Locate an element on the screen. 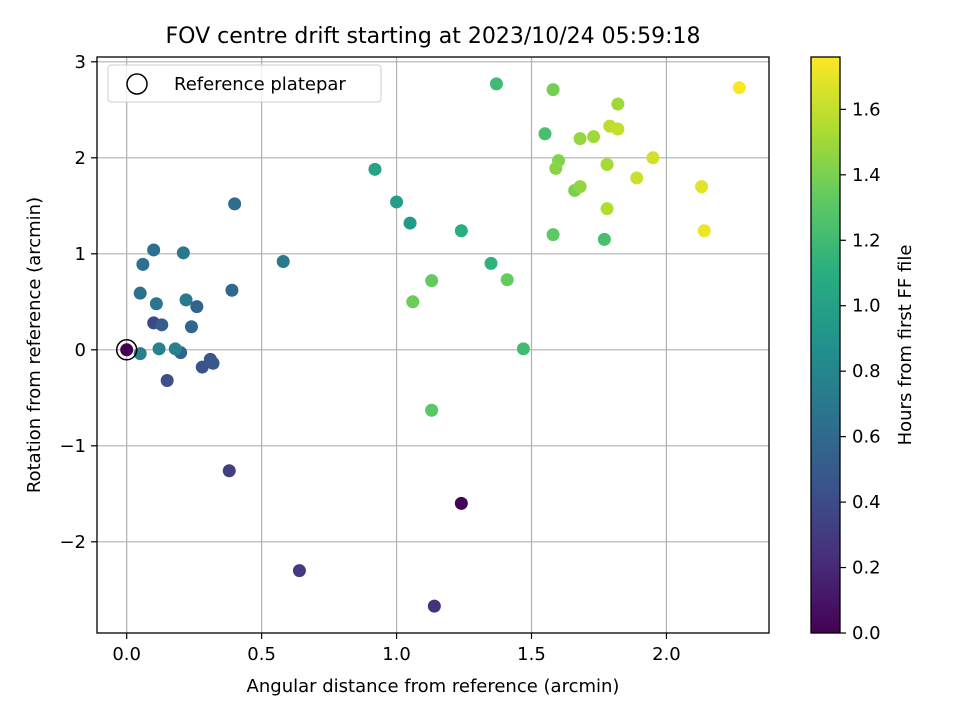 The image size is (960, 720). x-tick-label: 0.0 is located at coordinates (126, 654).